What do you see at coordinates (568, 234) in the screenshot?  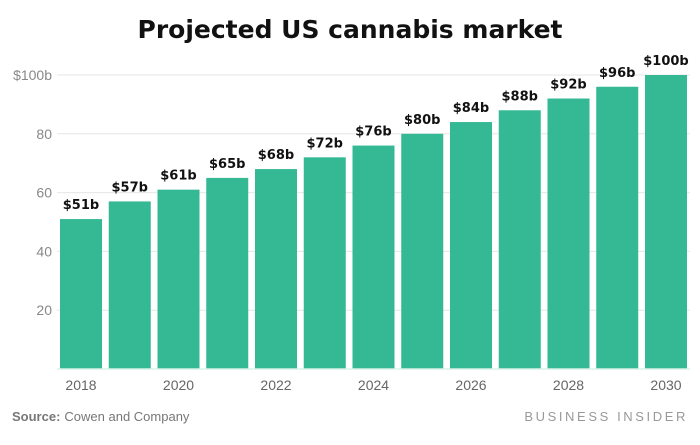 I see `bar-2028` at bounding box center [568, 234].